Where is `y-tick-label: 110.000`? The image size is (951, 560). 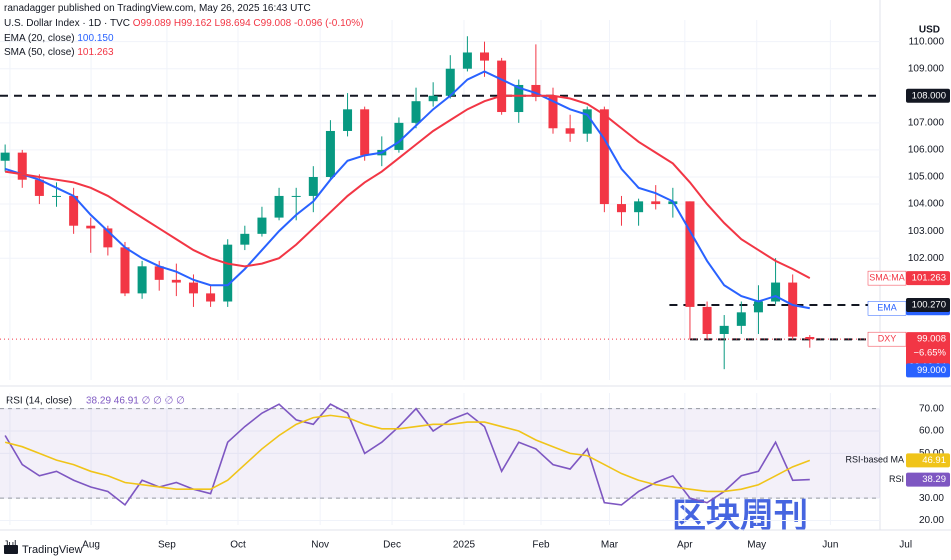
y-tick-label: 110.000 is located at coordinates (927, 41).